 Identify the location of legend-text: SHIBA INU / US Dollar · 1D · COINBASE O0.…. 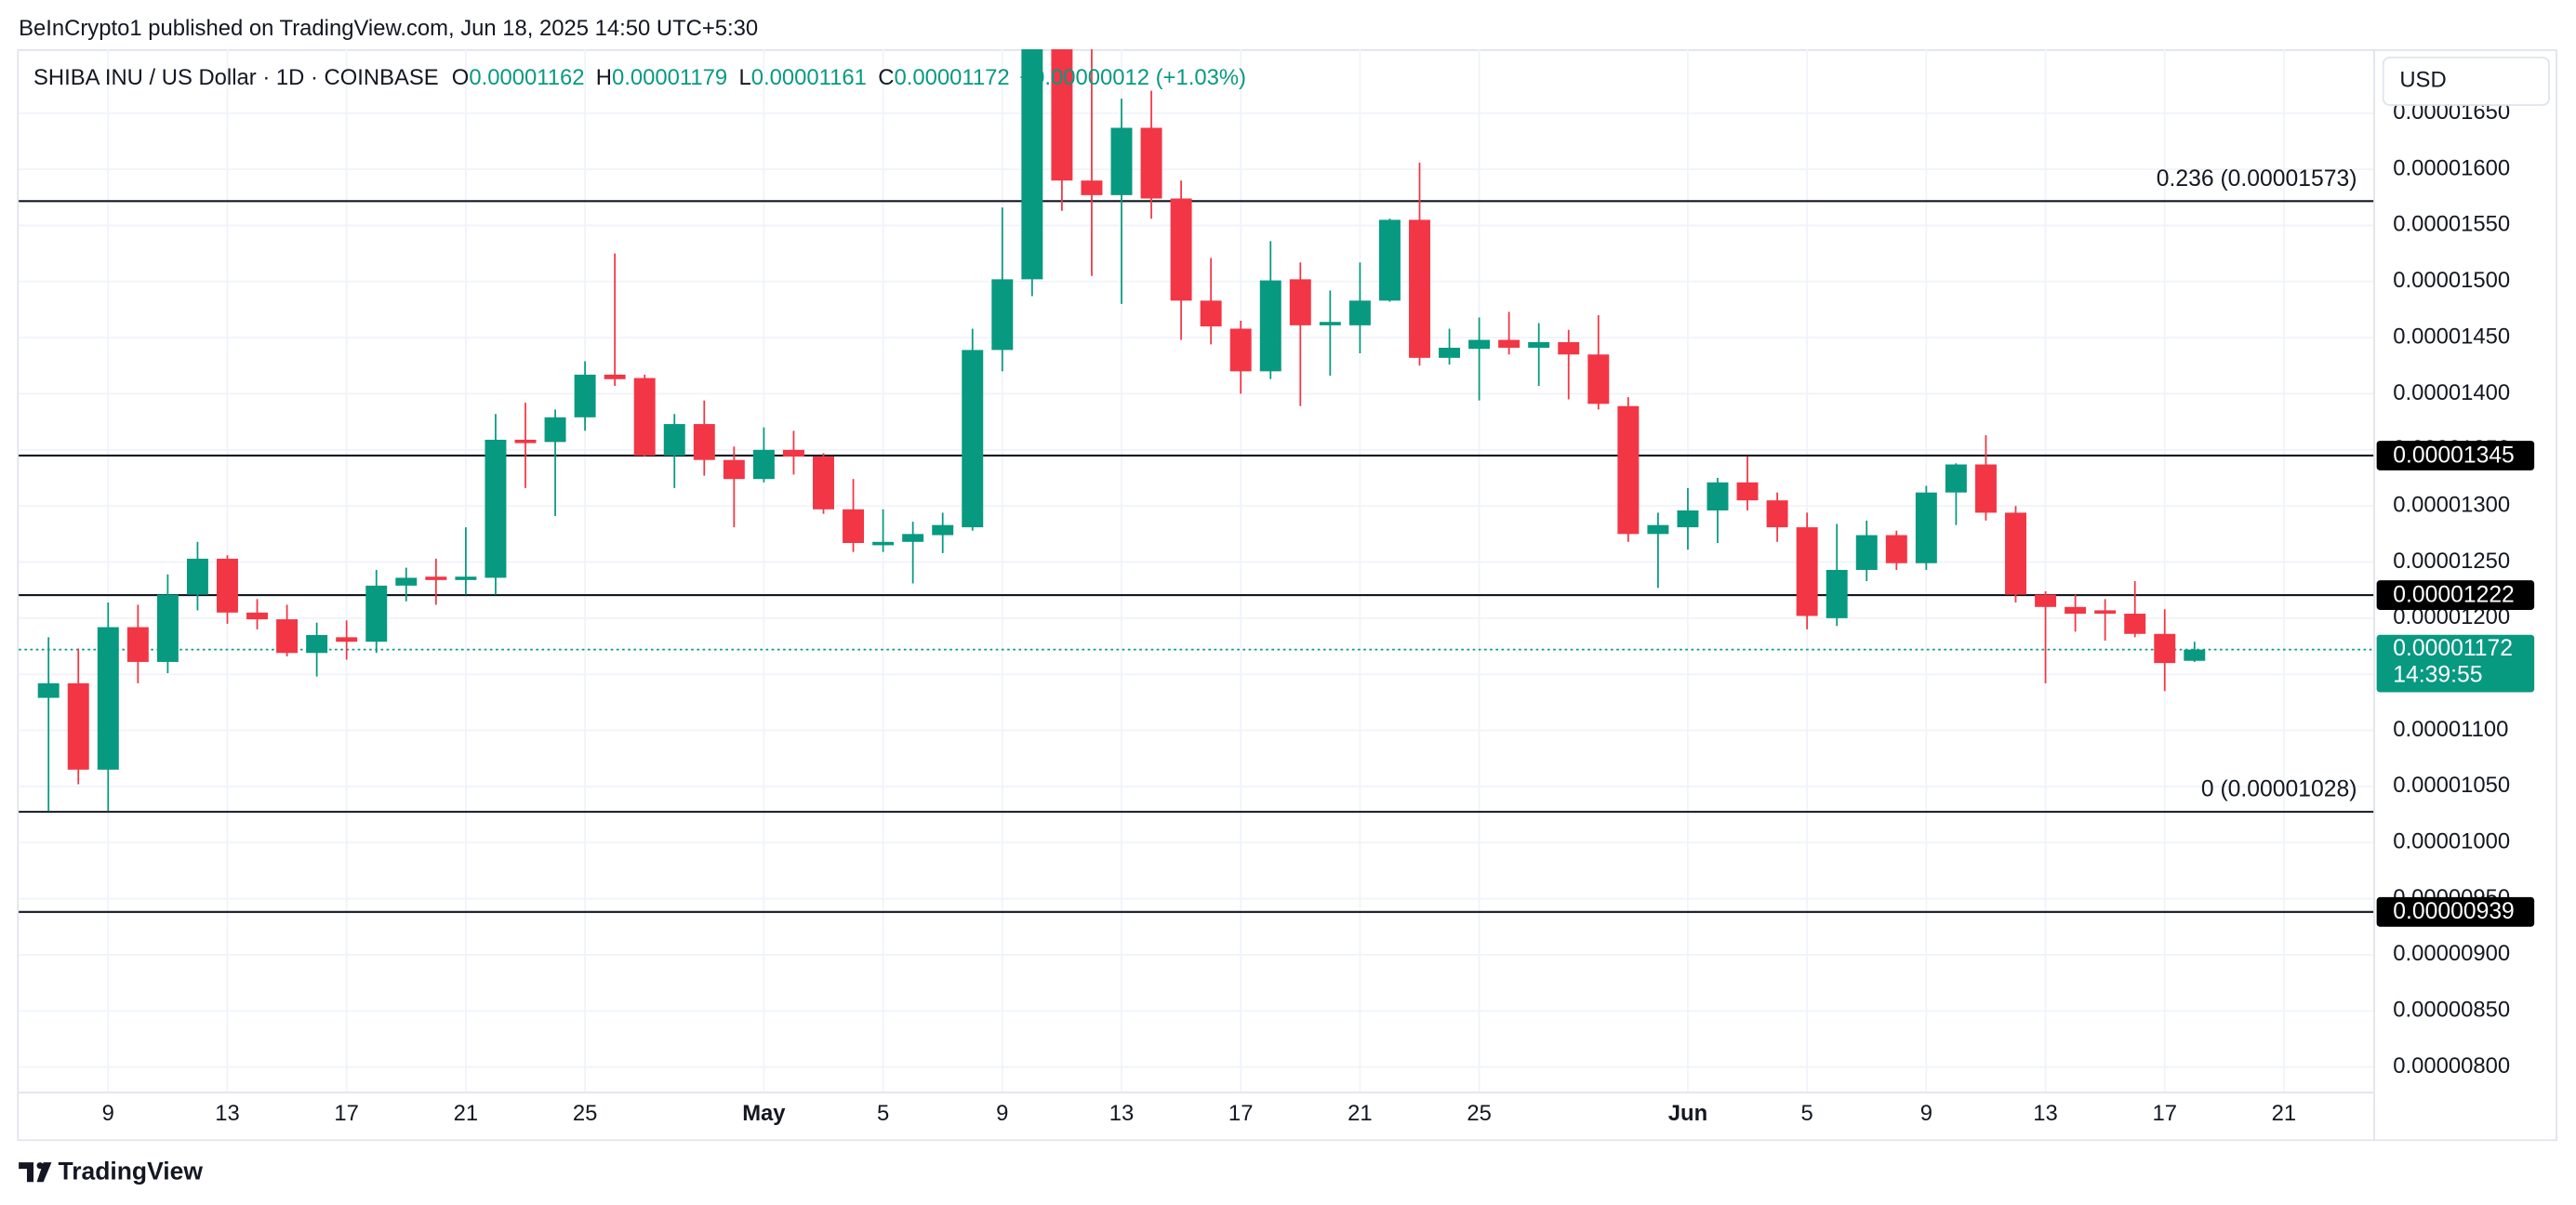
(639, 77).